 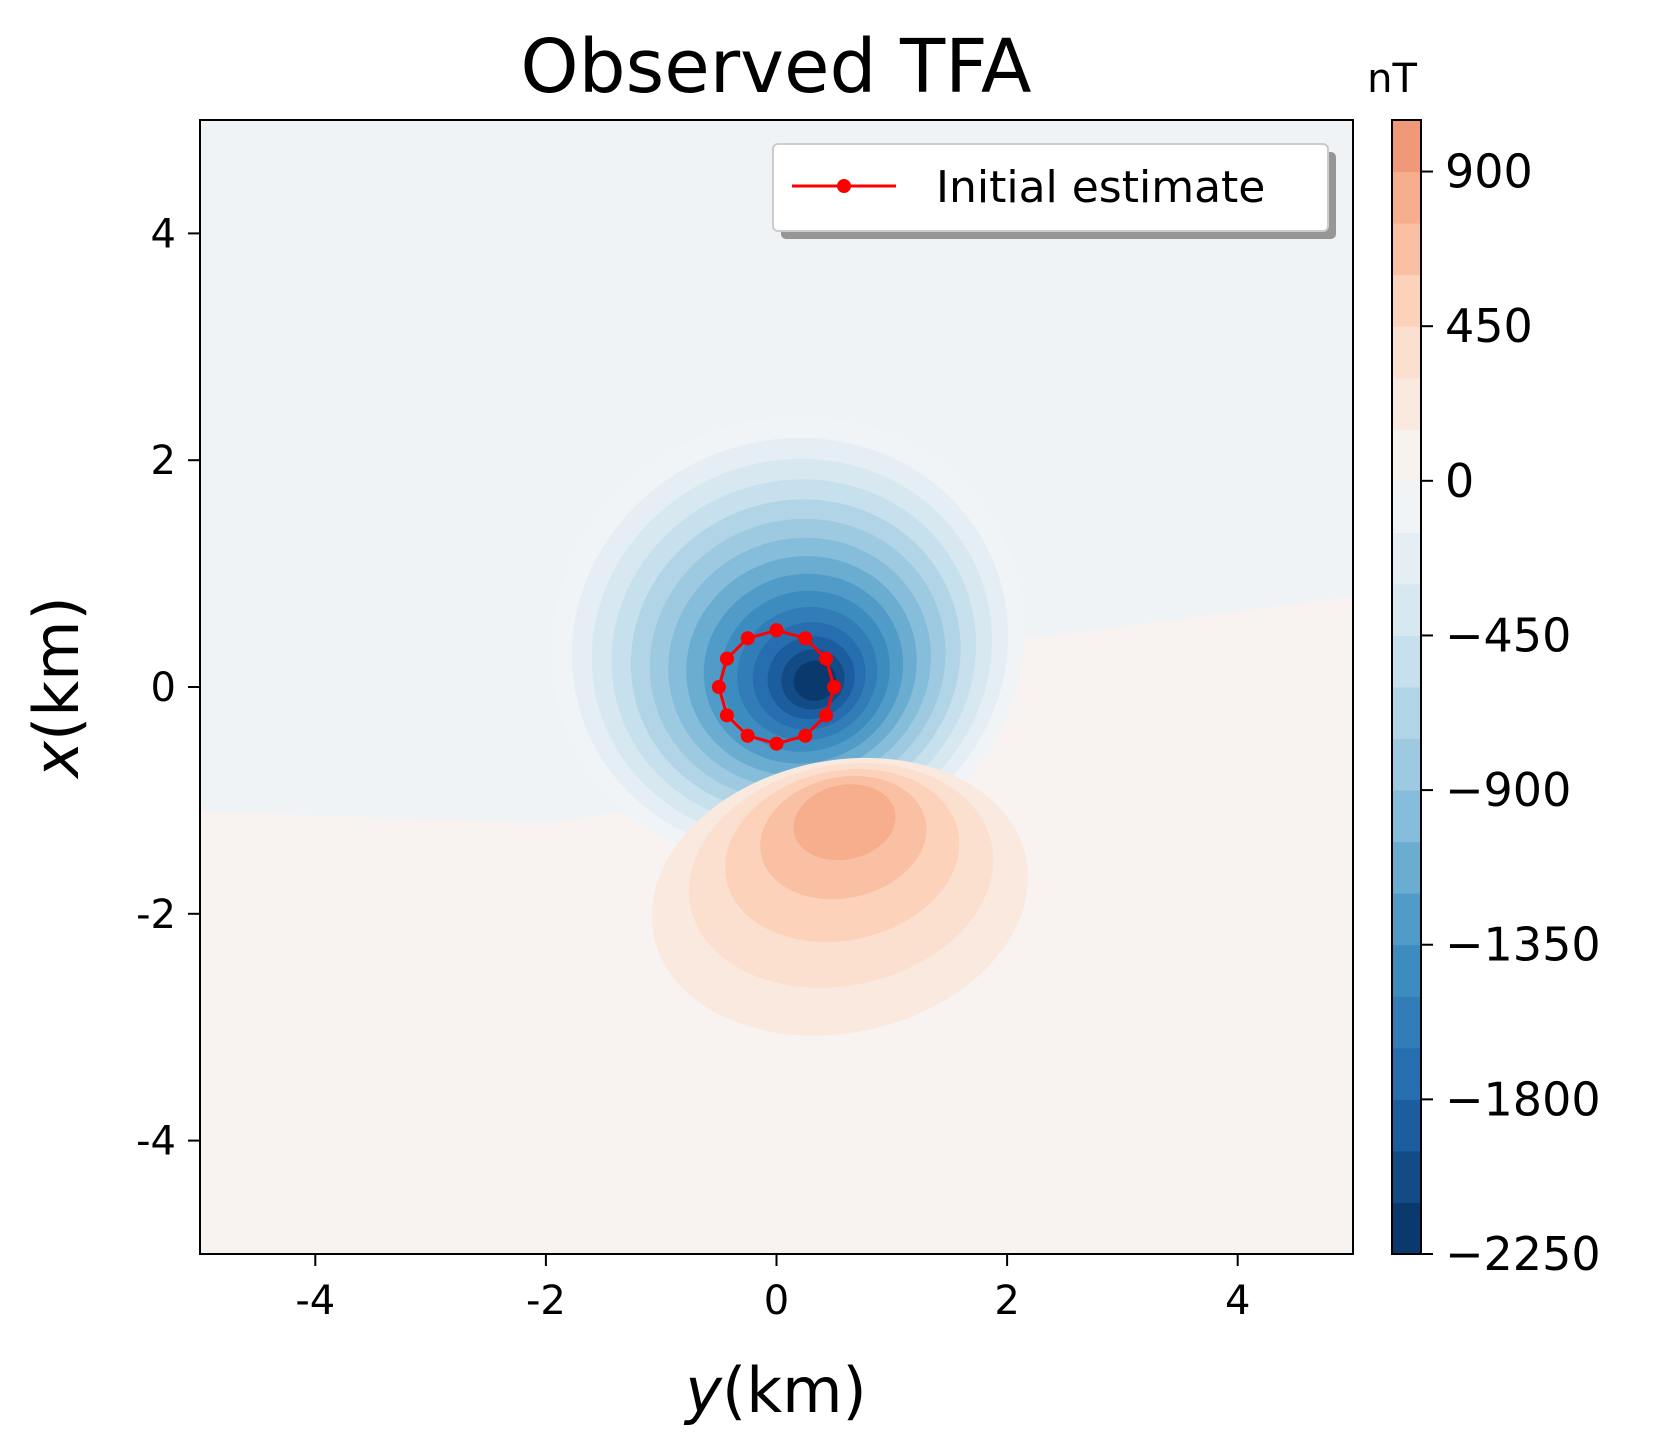 I want to click on y-axis-ticks: 4 2 0 -2 -4, so click(x=168, y=688).